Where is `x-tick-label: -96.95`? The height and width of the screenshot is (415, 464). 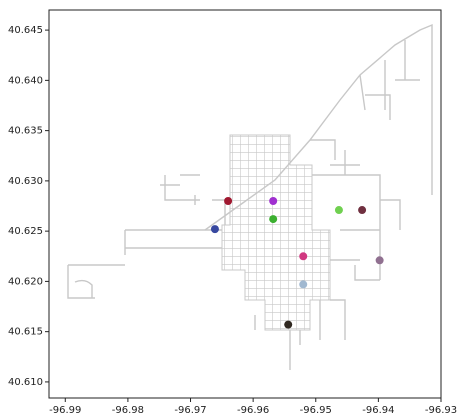 x-tick-label: -96.95 is located at coordinates (316, 410).